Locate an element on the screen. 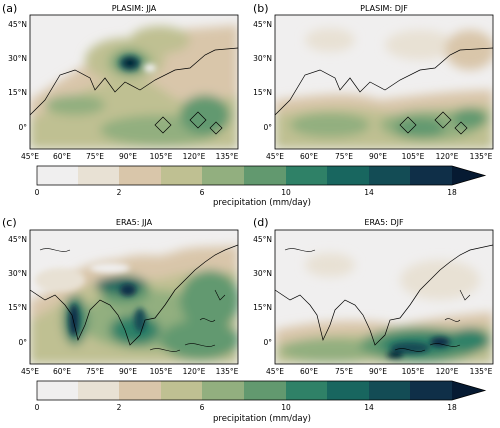  panel-a-x-tick: 75°E is located at coordinates (95, 156).